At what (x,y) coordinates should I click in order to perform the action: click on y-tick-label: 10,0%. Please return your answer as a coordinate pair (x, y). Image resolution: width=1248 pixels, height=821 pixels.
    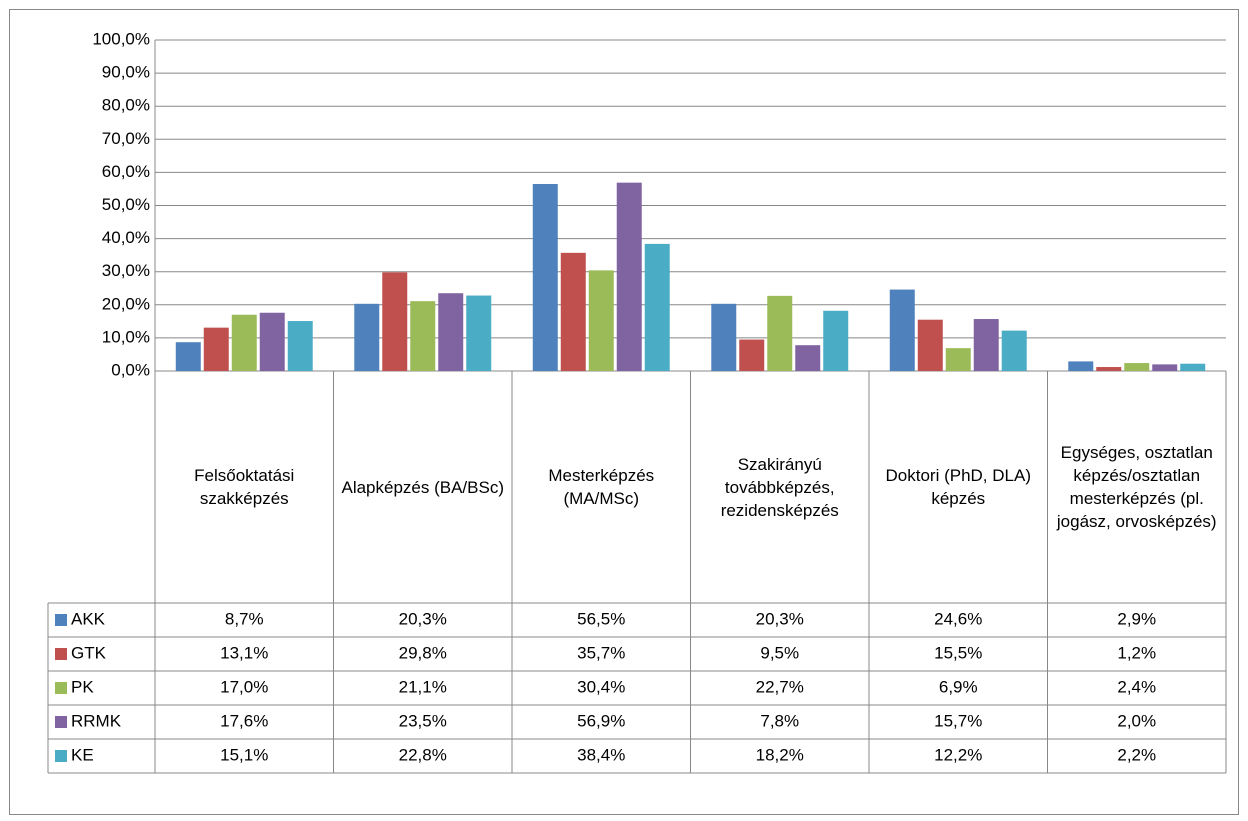
    Looking at the image, I should click on (126, 336).